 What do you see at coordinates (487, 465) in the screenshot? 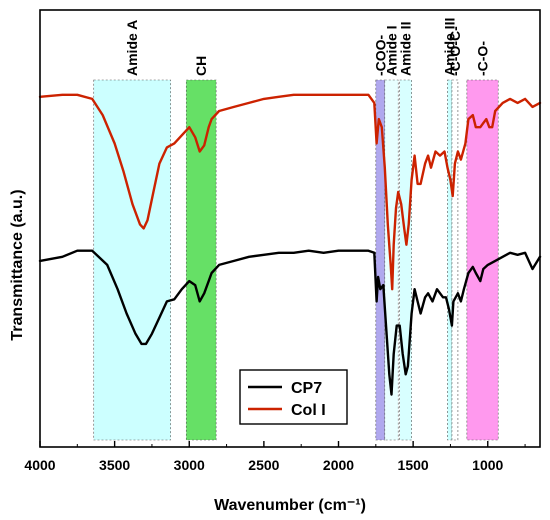
I see `x-tick-label-6: 1000` at bounding box center [487, 465].